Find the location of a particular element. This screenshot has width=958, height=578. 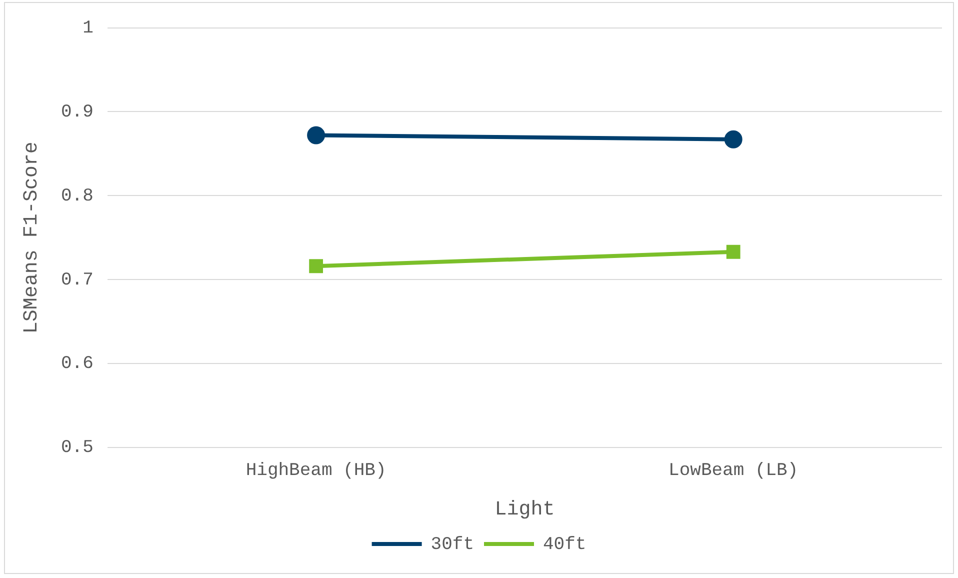

y-tick-label: 0.7 is located at coordinates (77, 280).